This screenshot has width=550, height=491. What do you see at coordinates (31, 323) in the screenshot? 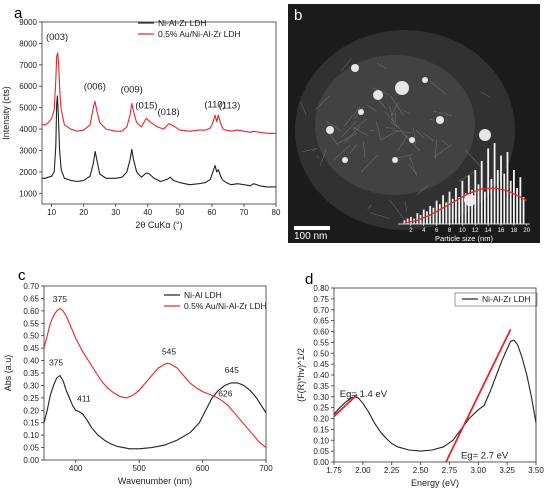
I see `c-y-tick-label: 0.55` at bounding box center [31, 323].